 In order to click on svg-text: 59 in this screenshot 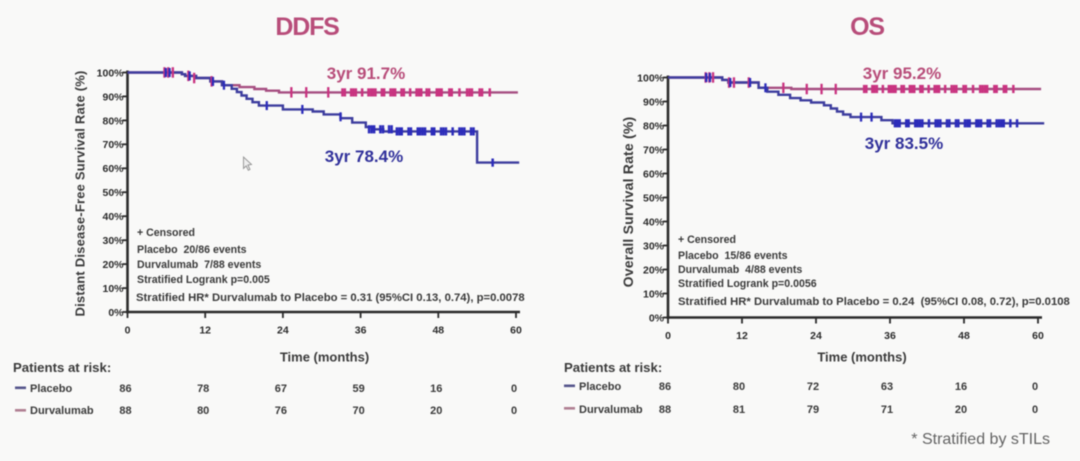, I will do `click(358, 389)`.